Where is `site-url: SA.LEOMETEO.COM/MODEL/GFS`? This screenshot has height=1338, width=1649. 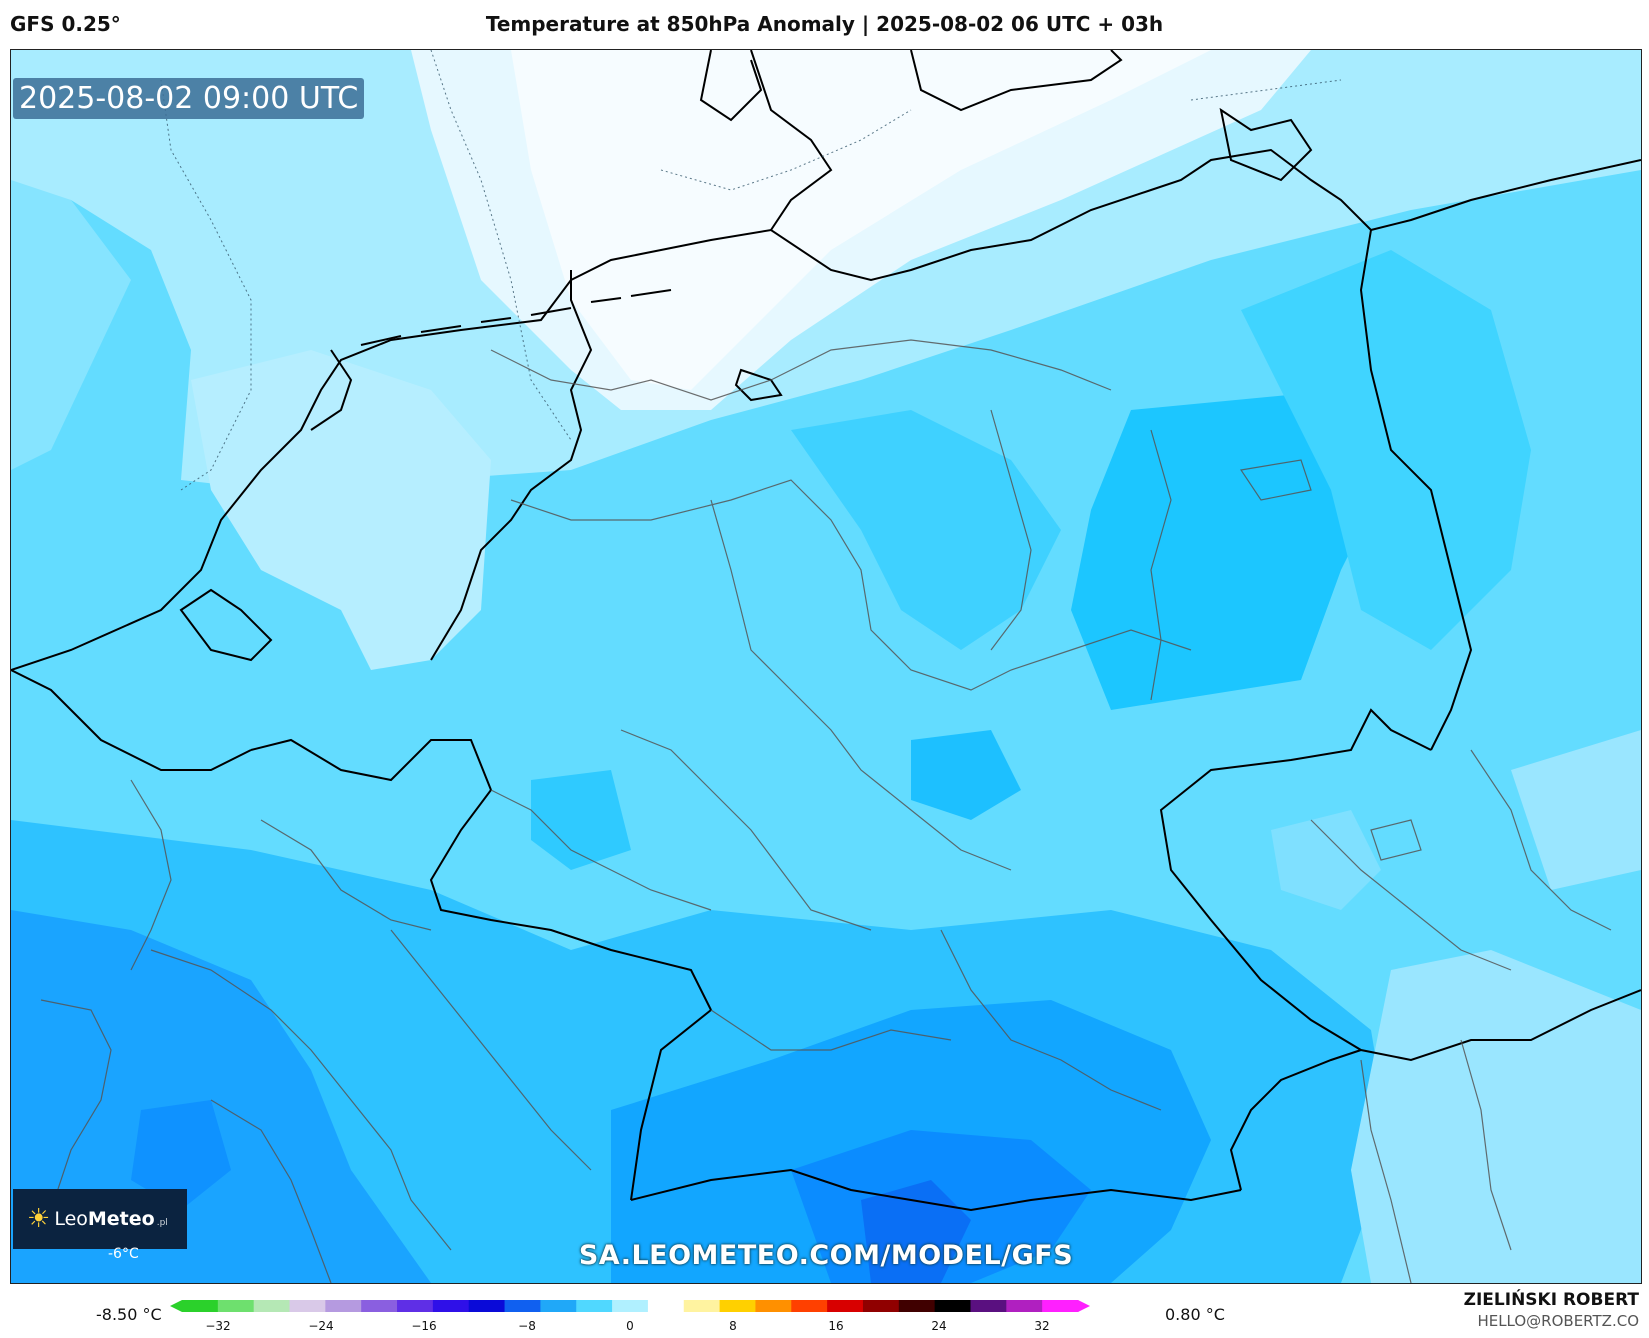
site-url: SA.LEOMETEO.COM/MODEL/GFS is located at coordinates (826, 1255).